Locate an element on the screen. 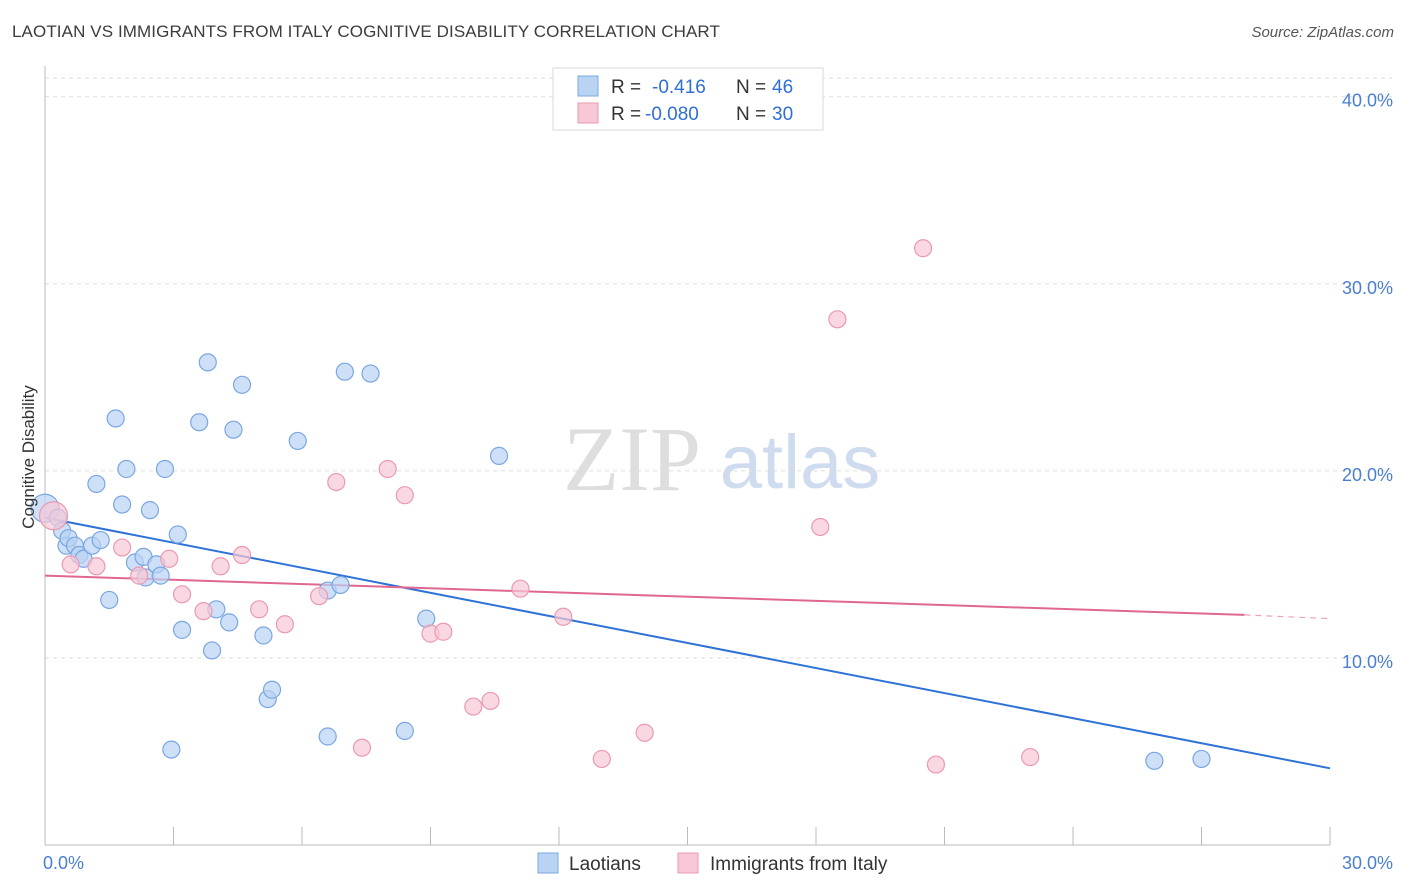 The width and height of the screenshot is (1406, 892). series-legend: Laotians Immigrants from Italy is located at coordinates (712, 863).